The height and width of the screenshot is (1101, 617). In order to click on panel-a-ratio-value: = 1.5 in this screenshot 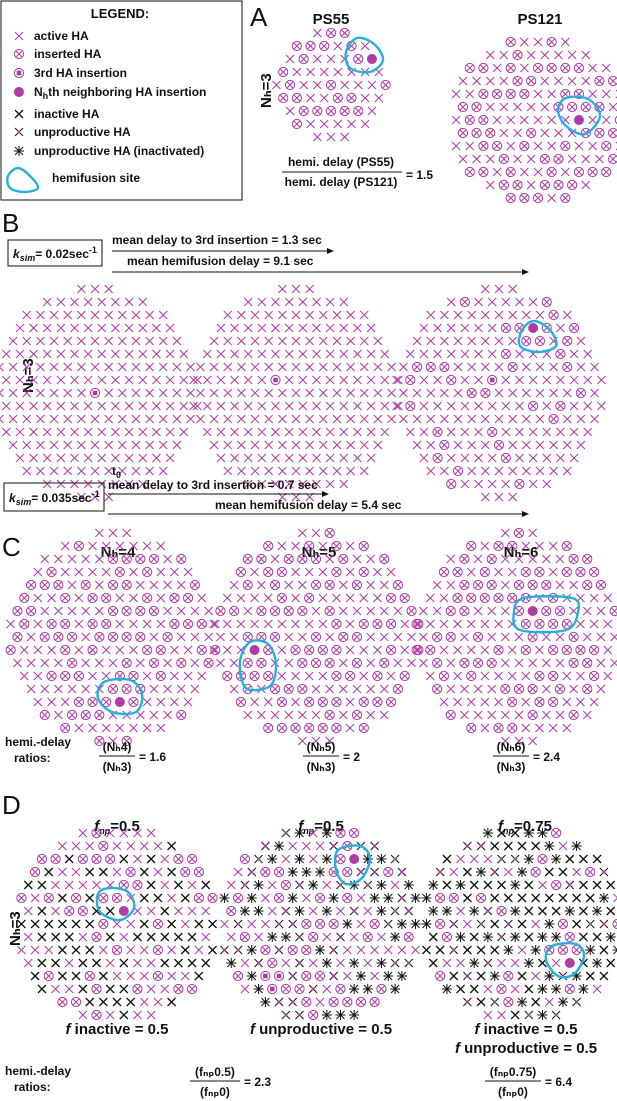, I will do `click(419, 175)`.